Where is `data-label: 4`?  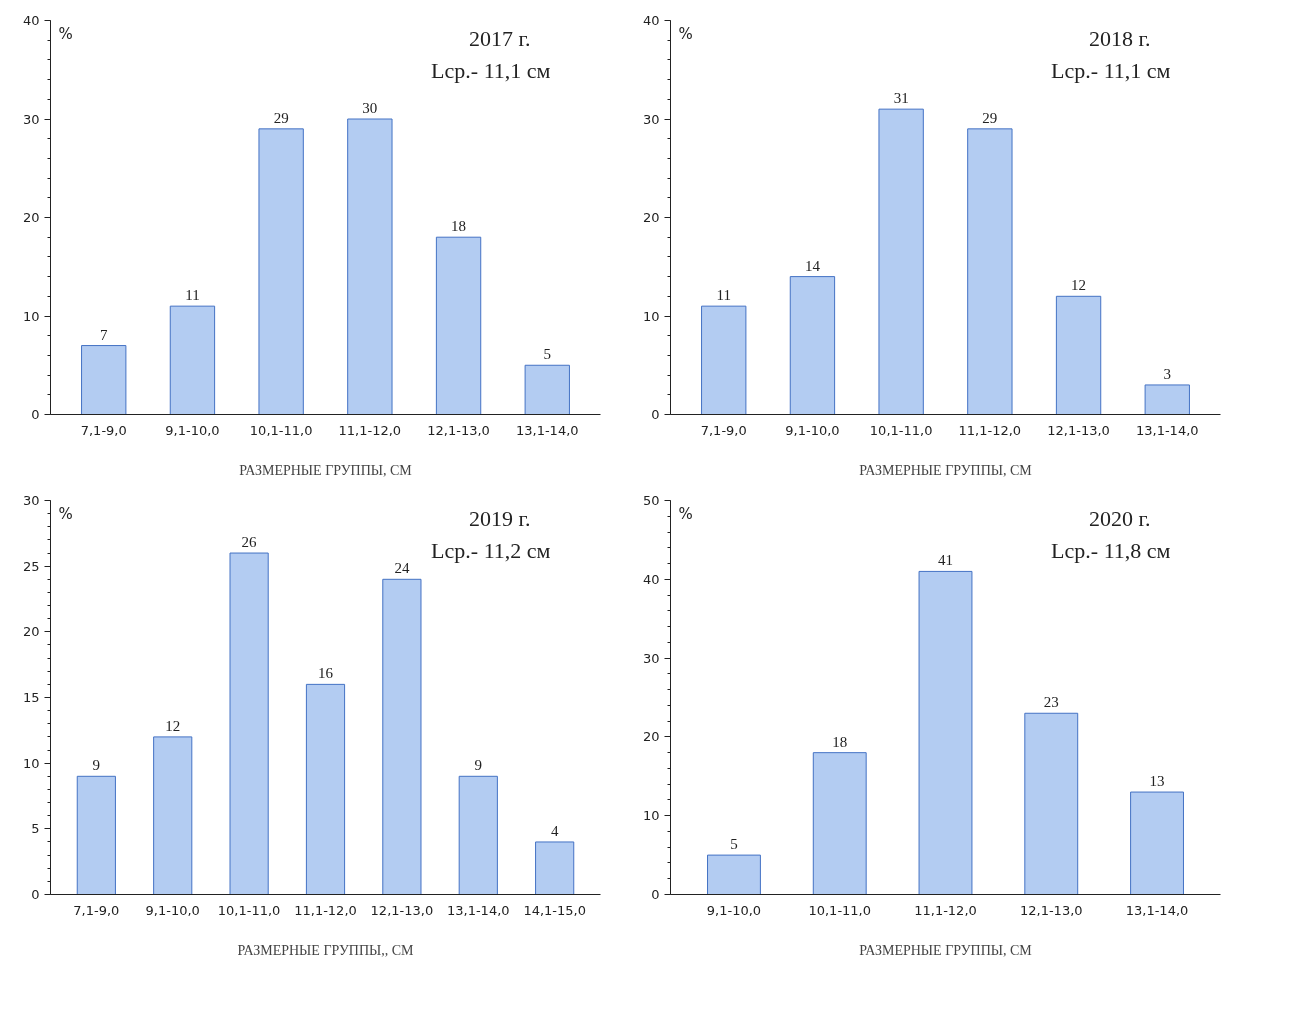
data-label: 4 is located at coordinates (554, 830).